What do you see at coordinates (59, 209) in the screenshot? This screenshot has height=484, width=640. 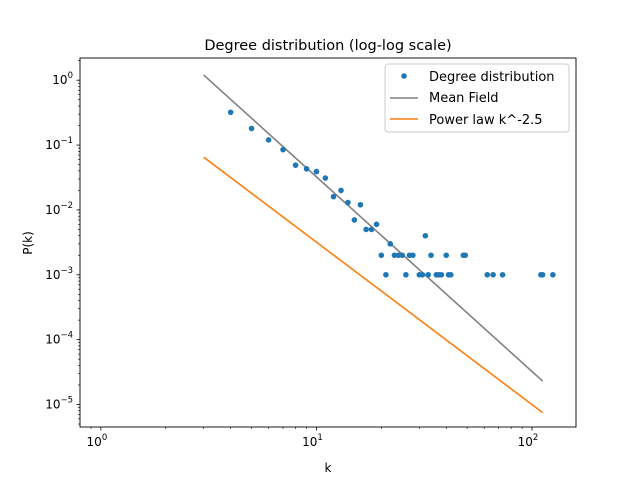 I see `y-tick-label: 10⁻²` at bounding box center [59, 209].